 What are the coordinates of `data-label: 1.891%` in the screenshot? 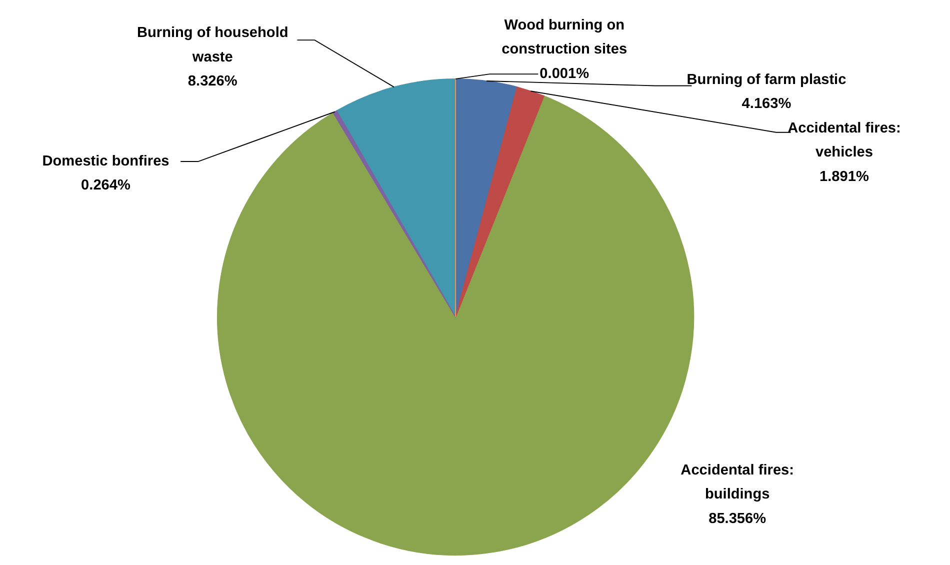 It's located at (844, 176).